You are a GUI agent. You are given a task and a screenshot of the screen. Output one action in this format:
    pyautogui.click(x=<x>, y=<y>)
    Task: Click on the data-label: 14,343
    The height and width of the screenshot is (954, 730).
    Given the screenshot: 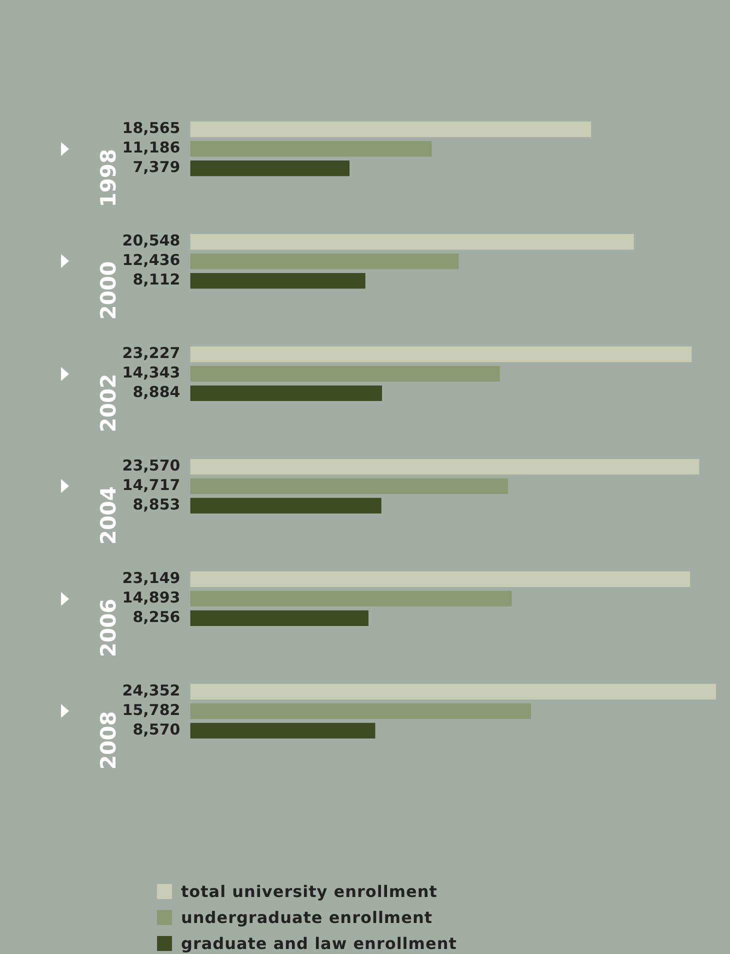 What is the action you would take?
    pyautogui.click(x=151, y=373)
    